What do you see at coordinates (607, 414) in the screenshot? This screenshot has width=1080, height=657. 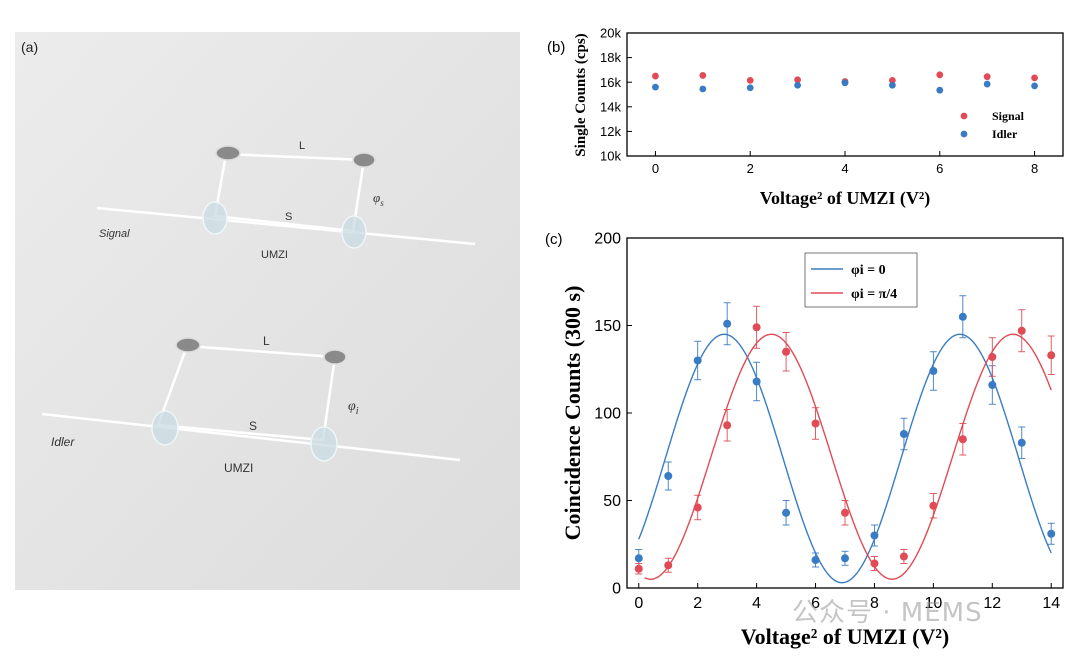 I see `y-tick-label: 100` at bounding box center [607, 414].